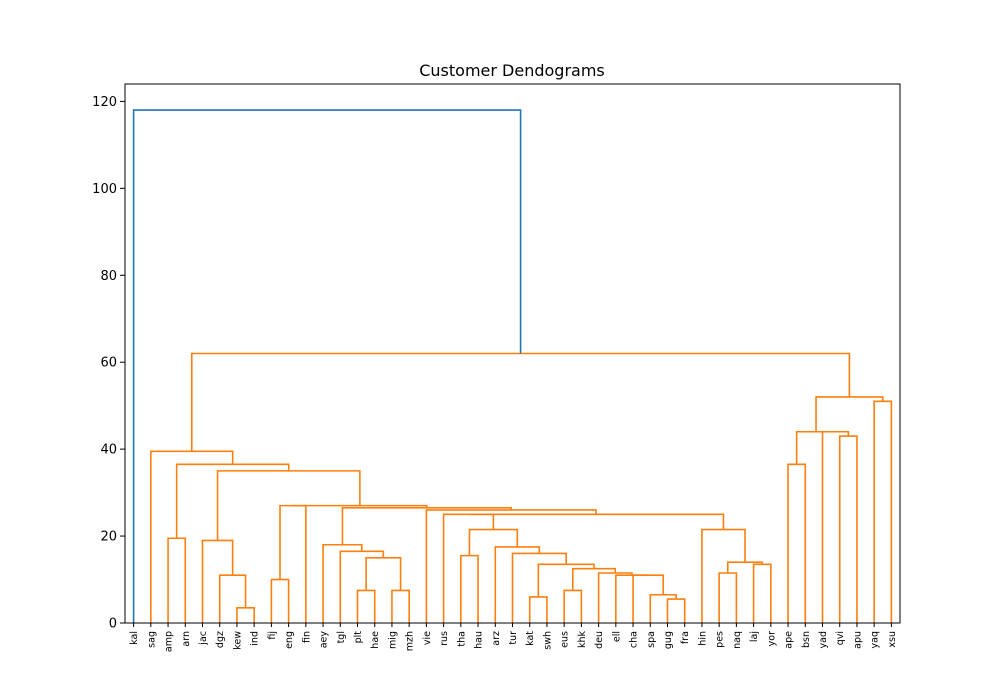 The height and width of the screenshot is (700, 1000). What do you see at coordinates (848, 529) in the screenshot?
I see `link-c38` at bounding box center [848, 529].